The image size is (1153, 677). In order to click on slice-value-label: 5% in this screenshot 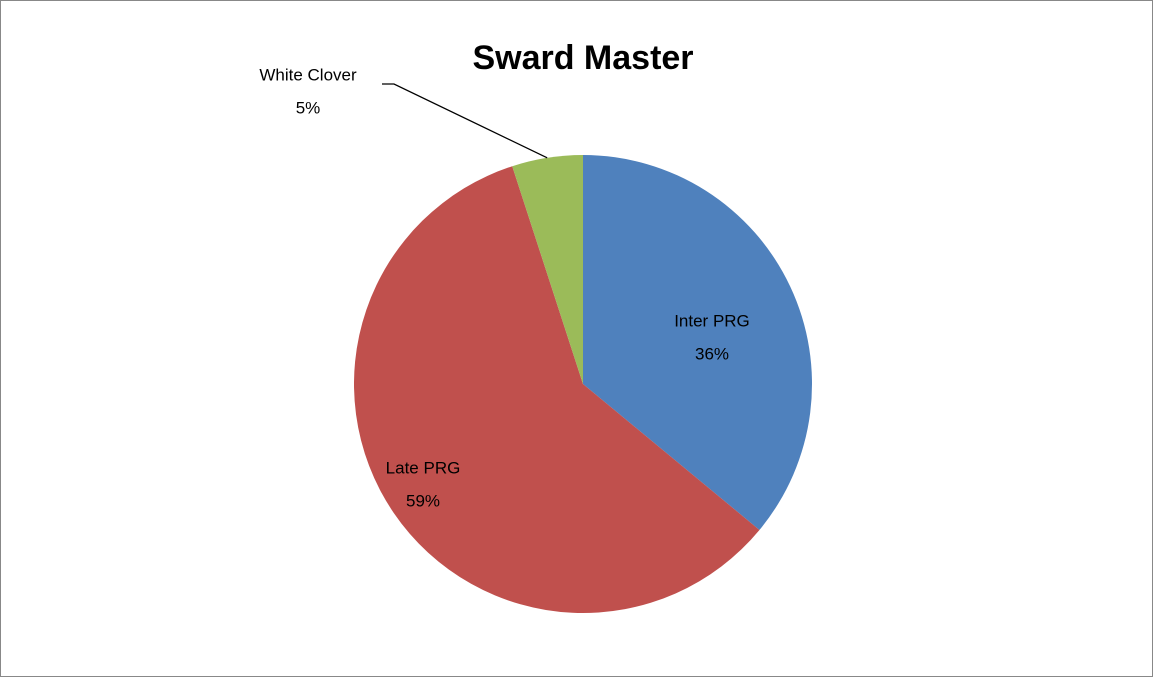, I will do `click(308, 107)`.